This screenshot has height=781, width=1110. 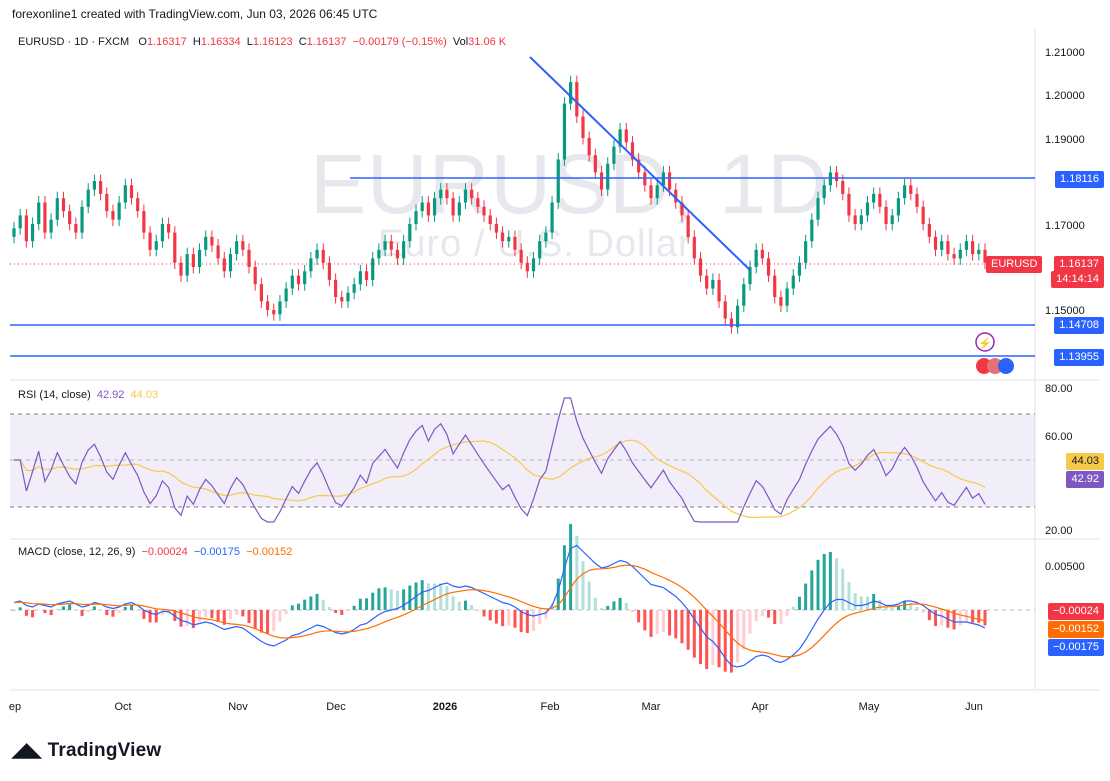 What do you see at coordinates (1079, 325) in the screenshot?
I see `level-label: 1.14708` at bounding box center [1079, 325].